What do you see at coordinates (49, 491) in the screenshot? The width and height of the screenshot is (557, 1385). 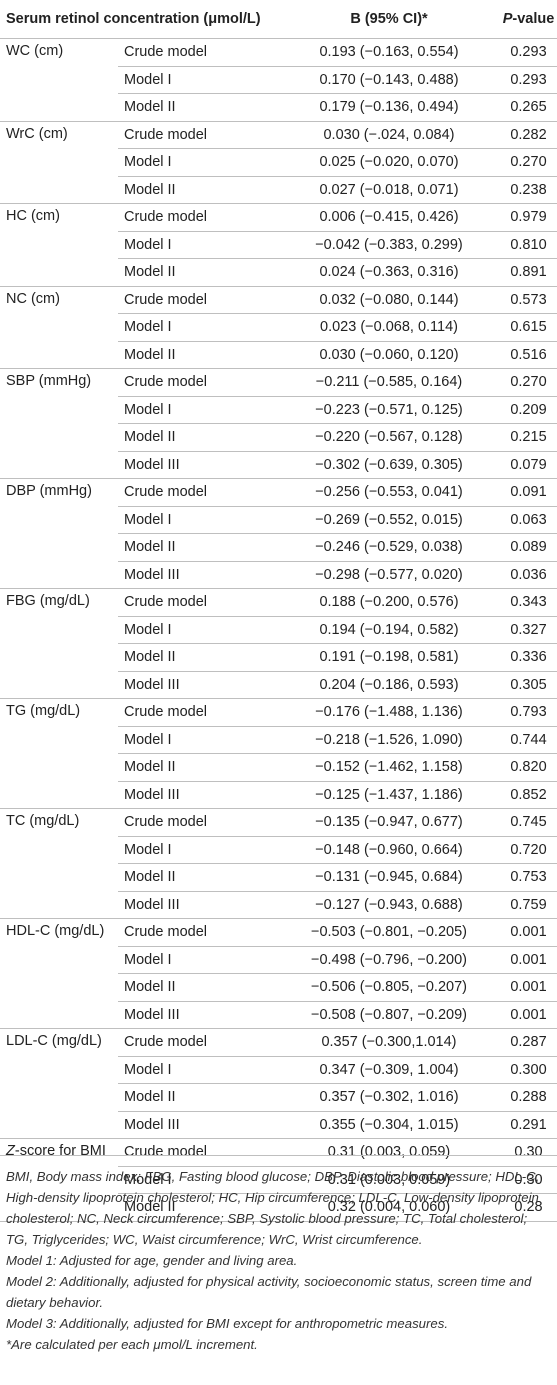 I see `variable-label-text: DBP (mmHg)` at bounding box center [49, 491].